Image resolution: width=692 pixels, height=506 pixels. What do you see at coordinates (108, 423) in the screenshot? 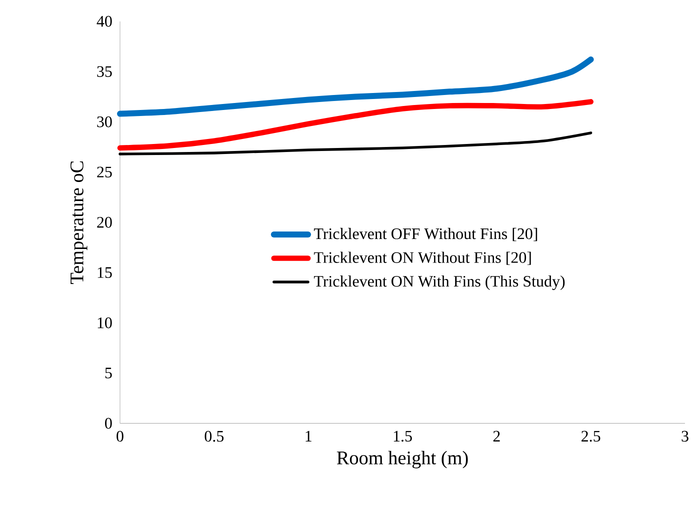
I see `y-tick-label: 0` at bounding box center [108, 423].